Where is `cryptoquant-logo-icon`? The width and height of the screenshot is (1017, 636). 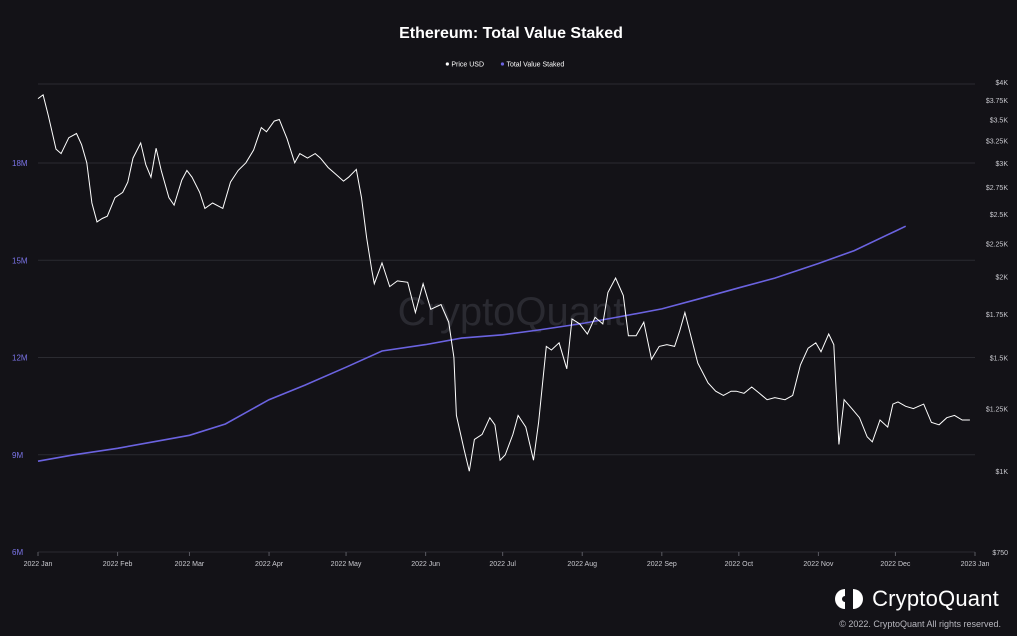 cryptoquant-logo-icon is located at coordinates (849, 599).